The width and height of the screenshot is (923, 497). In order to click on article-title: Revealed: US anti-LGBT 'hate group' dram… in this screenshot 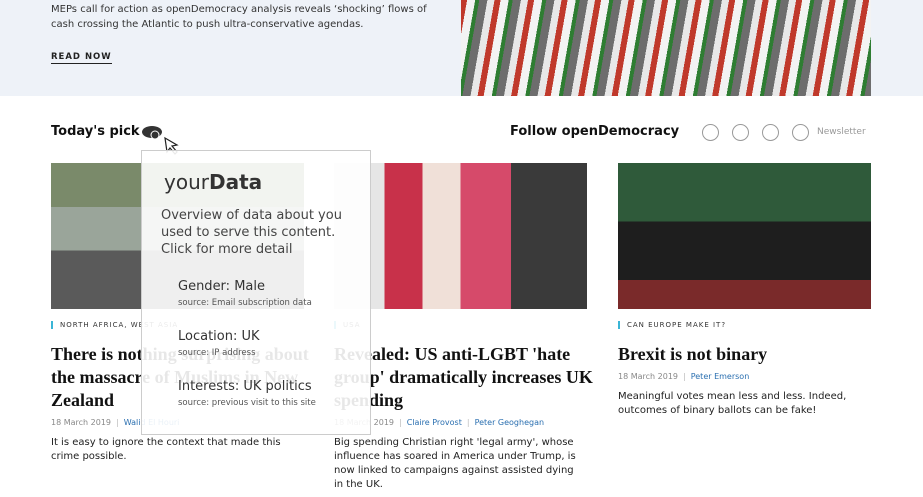, I will do `click(463, 377)`.